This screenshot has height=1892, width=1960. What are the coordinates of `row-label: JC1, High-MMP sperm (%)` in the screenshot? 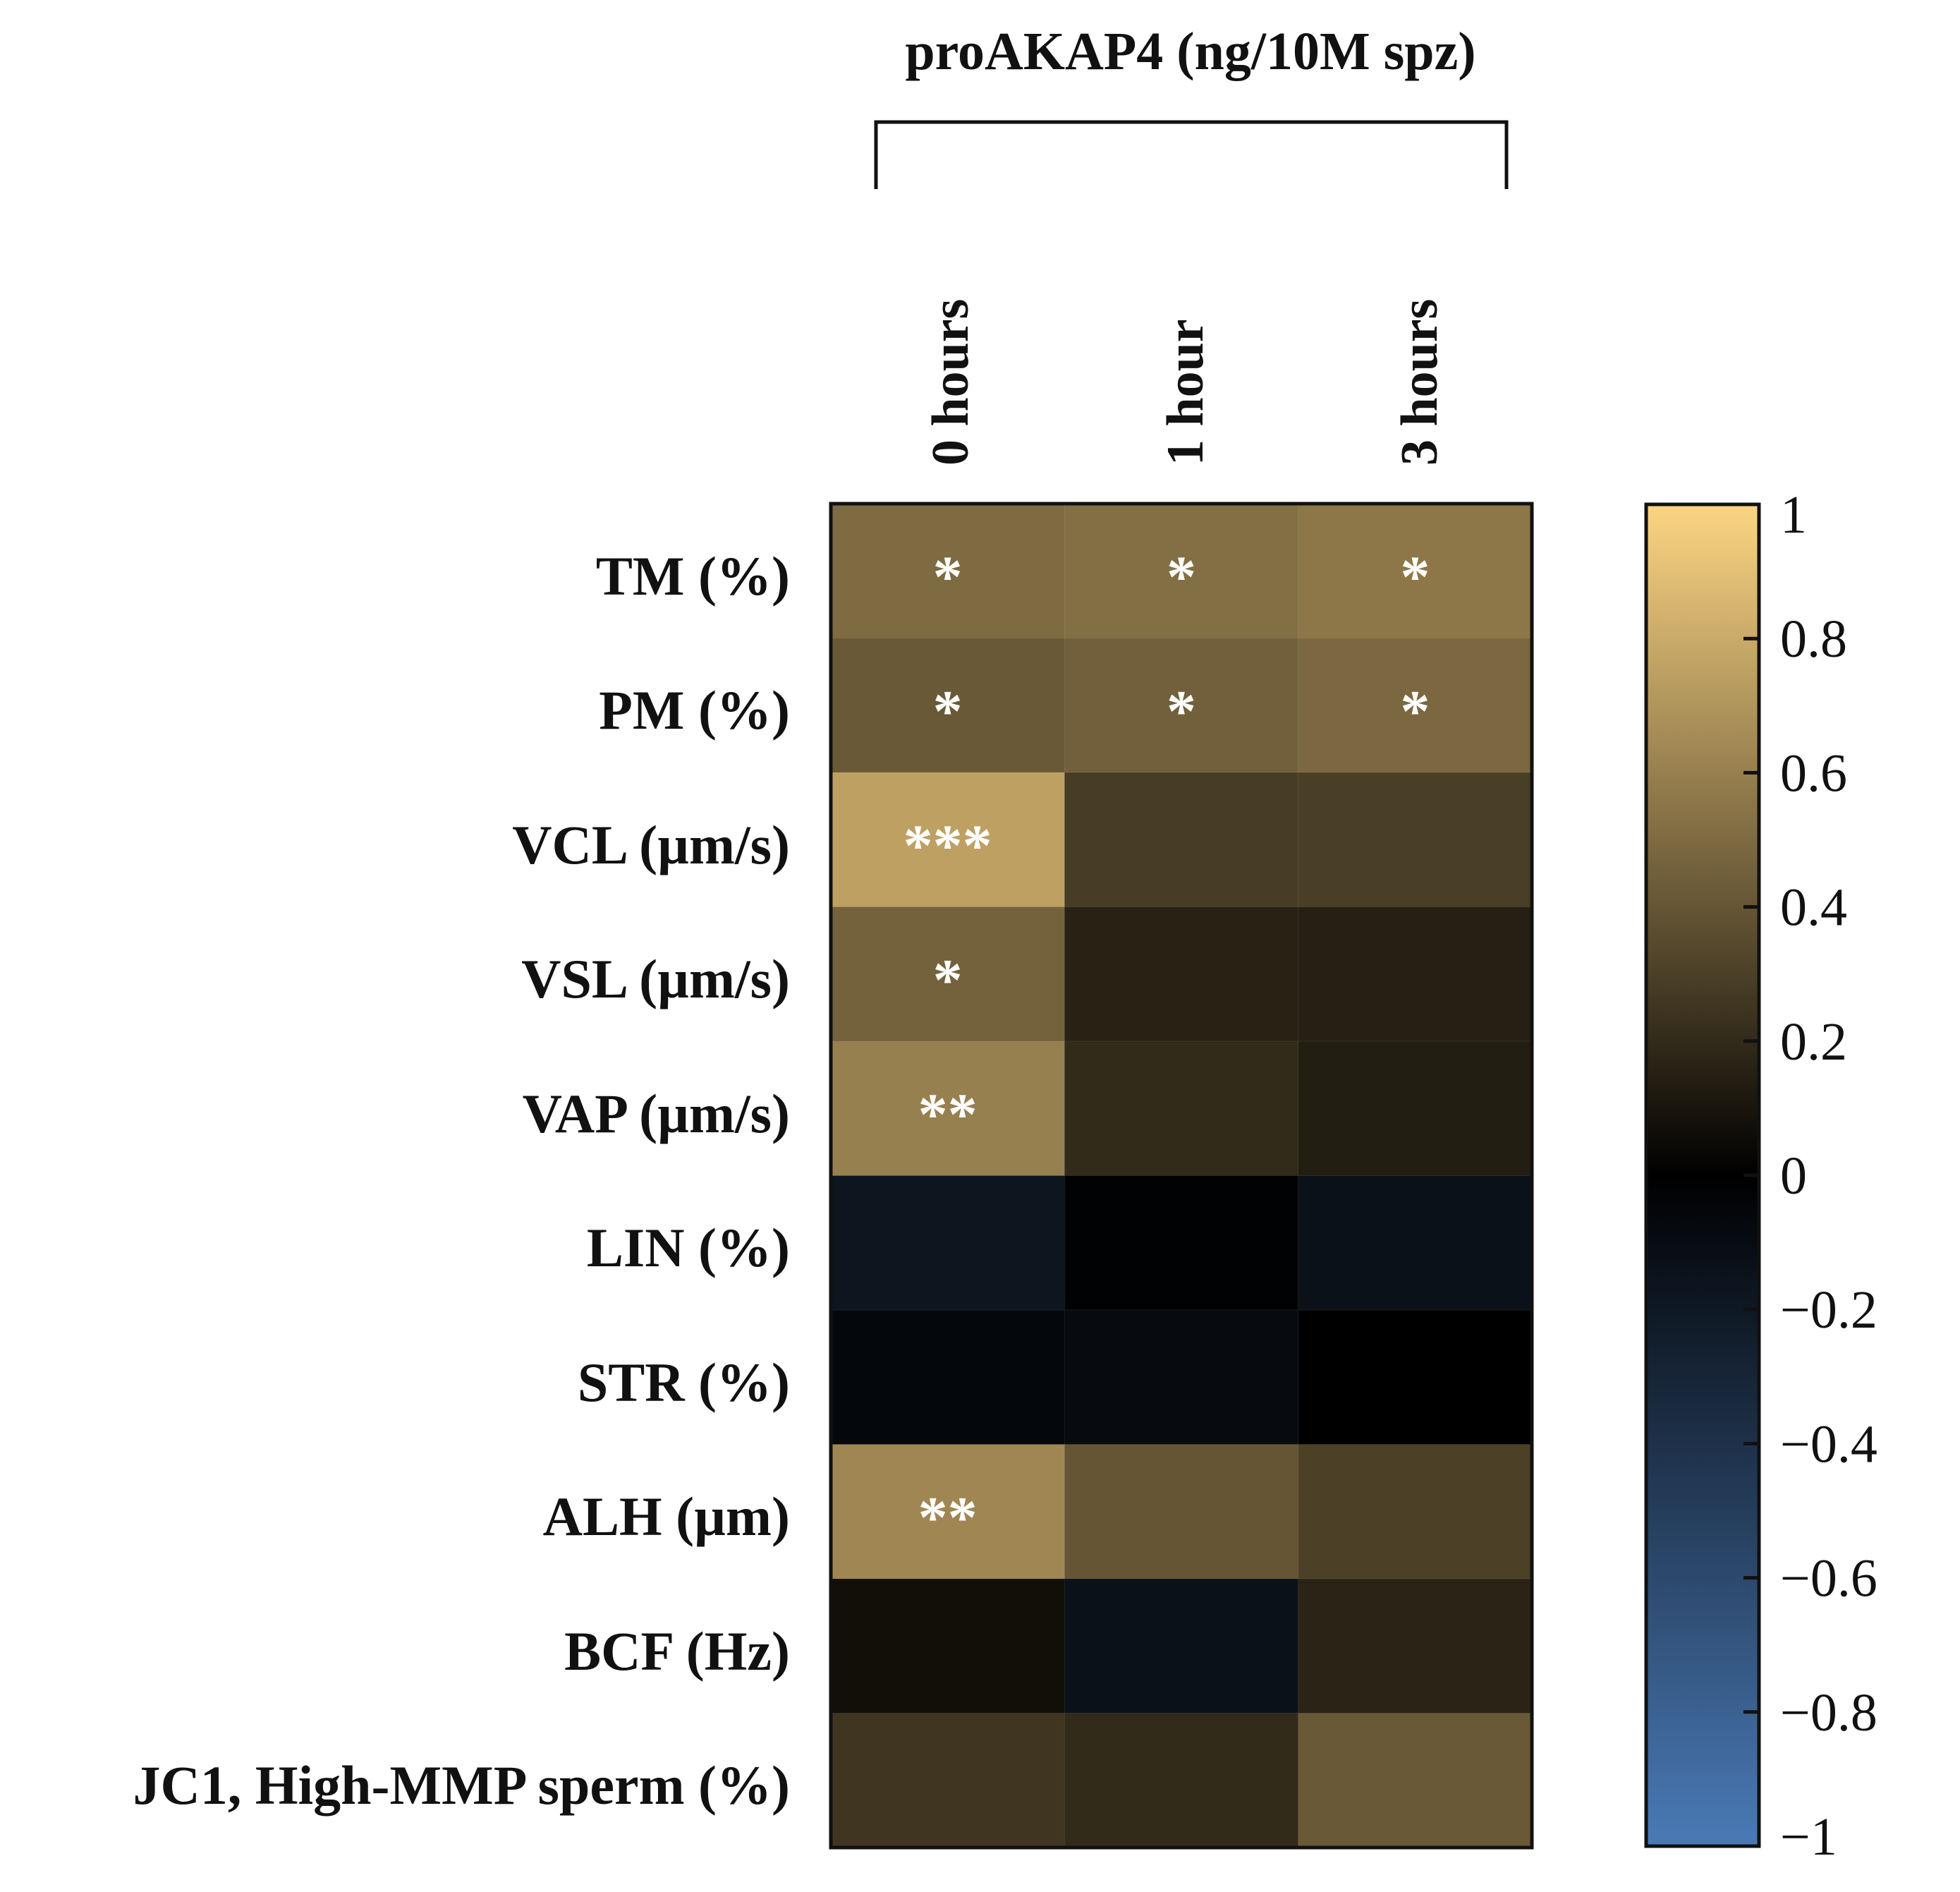 It's located at (461, 1785).